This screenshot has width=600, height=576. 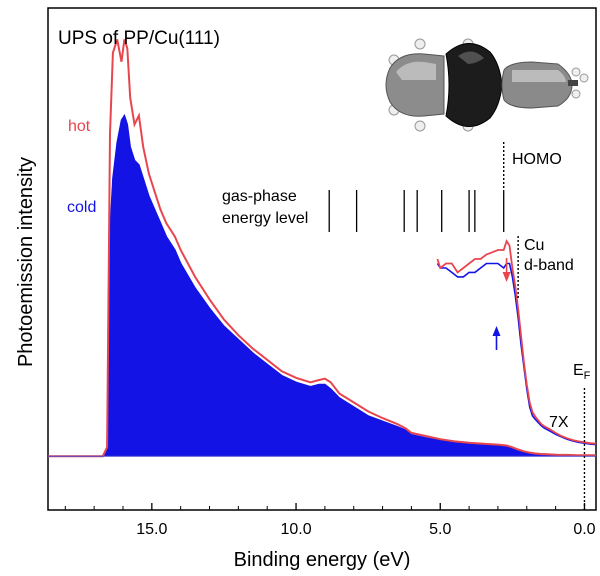 What do you see at coordinates (539, 76) in the screenshot?
I see `orbital-lobe-right-highlight` at bounding box center [539, 76].